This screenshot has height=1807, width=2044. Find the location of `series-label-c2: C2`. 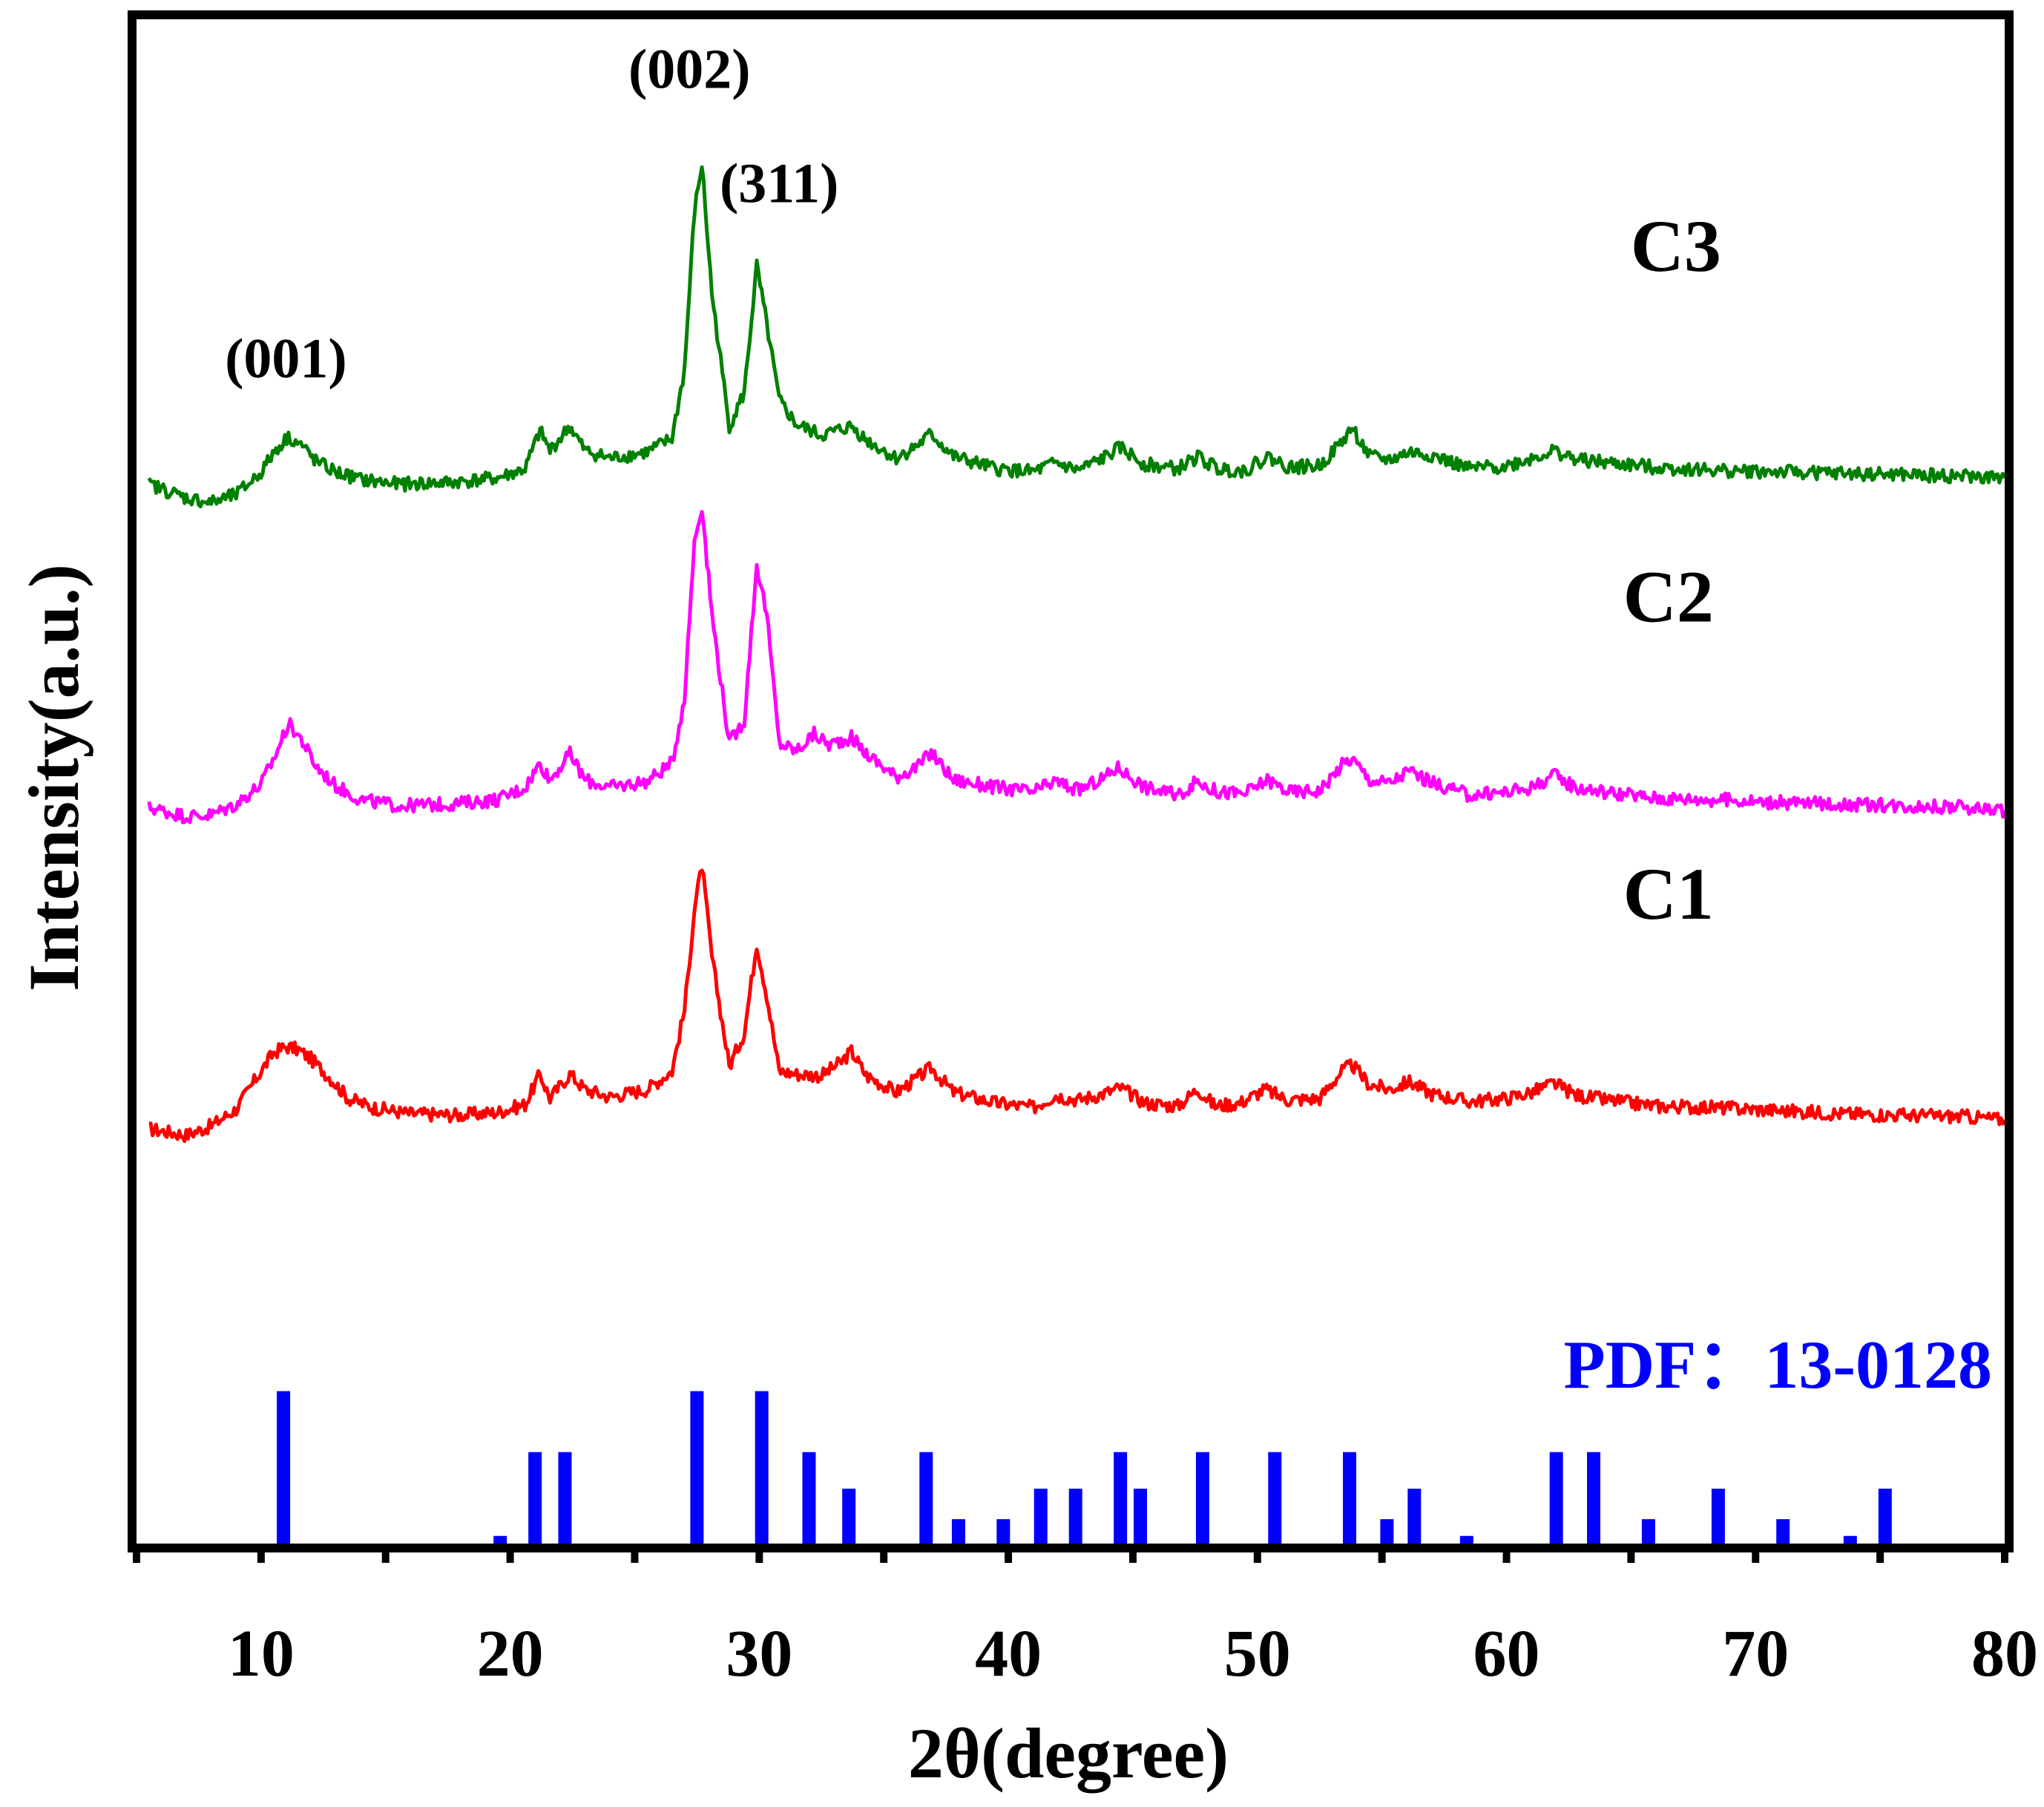

series-label-c2: C2 is located at coordinates (1669, 596).